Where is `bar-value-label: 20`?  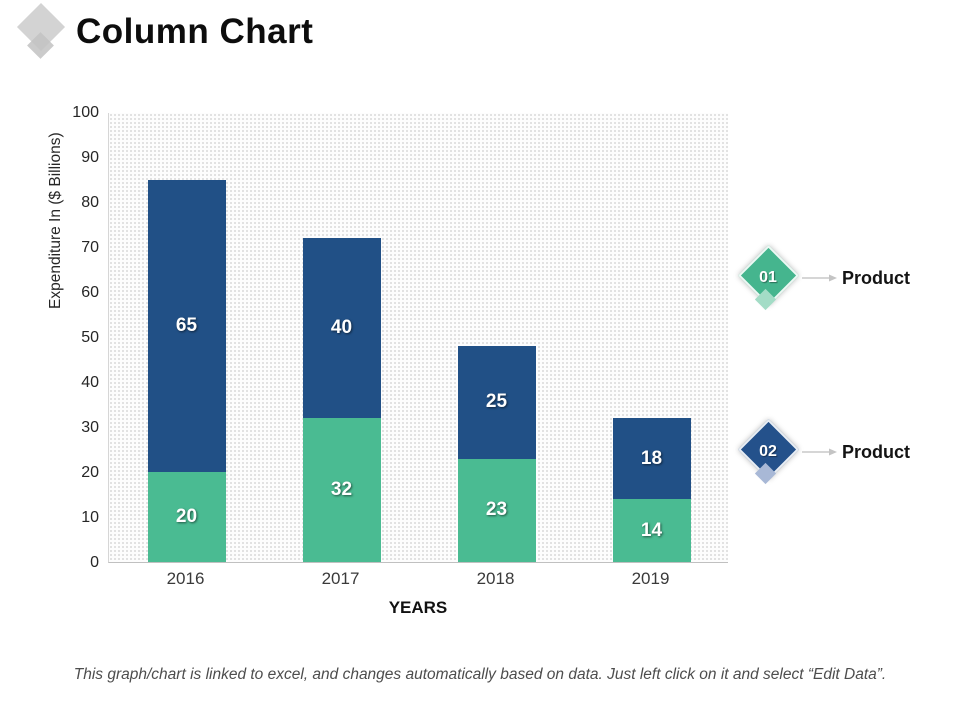 bar-value-label: 20 is located at coordinates (186, 516).